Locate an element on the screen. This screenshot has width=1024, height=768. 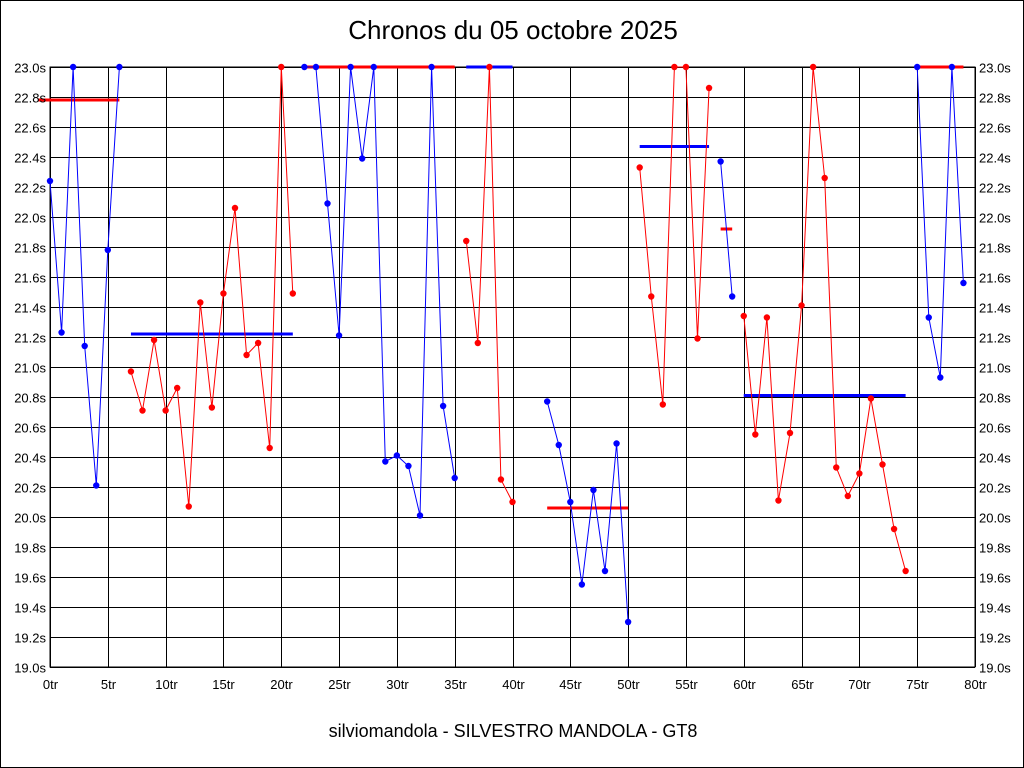
x-tick-label: 55tr is located at coordinates (686, 684).